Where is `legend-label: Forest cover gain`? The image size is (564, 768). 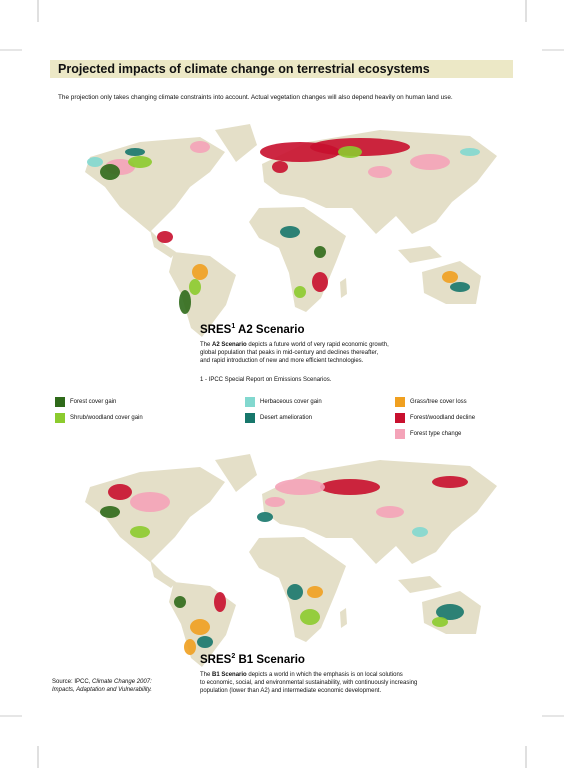 legend-label: Forest cover gain is located at coordinates (93, 402).